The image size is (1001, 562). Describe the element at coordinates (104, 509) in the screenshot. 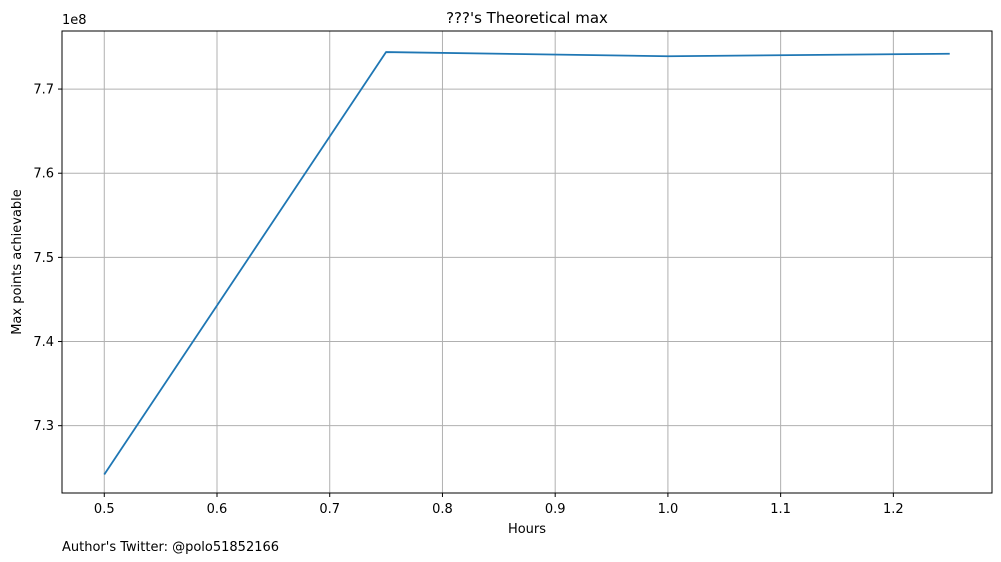

I see `x-tick-label: 0.5` at that location.